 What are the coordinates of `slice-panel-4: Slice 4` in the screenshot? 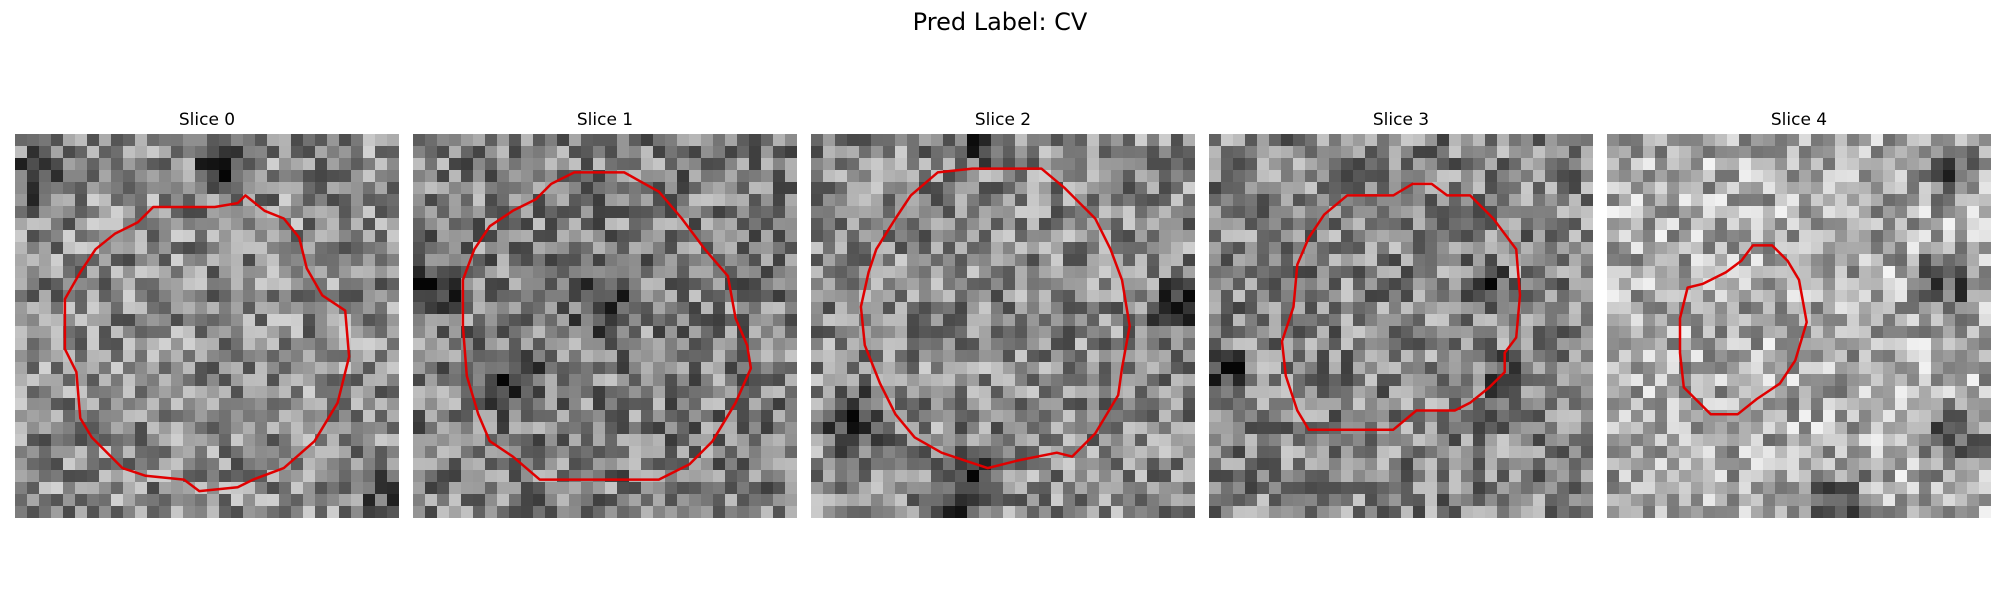 It's located at (1799, 313).